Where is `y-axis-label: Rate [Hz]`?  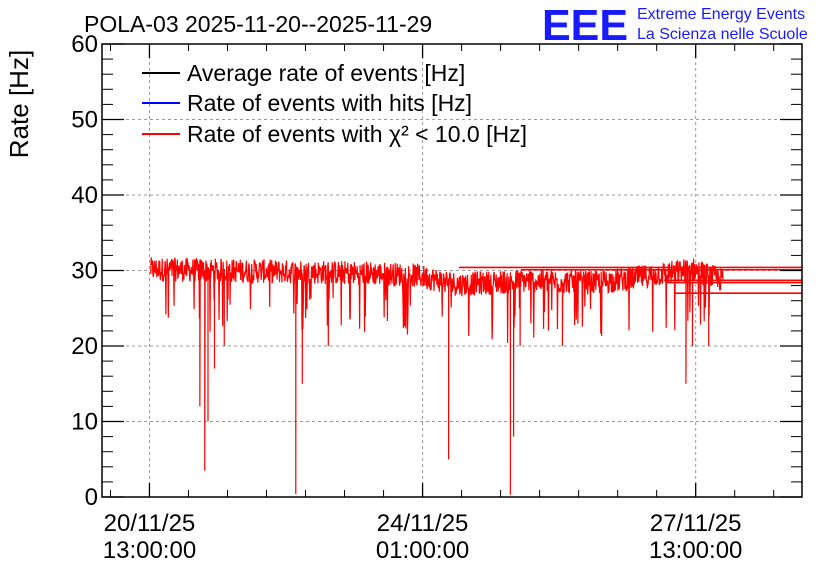
y-axis-label: Rate [Hz] is located at coordinates (19, 104).